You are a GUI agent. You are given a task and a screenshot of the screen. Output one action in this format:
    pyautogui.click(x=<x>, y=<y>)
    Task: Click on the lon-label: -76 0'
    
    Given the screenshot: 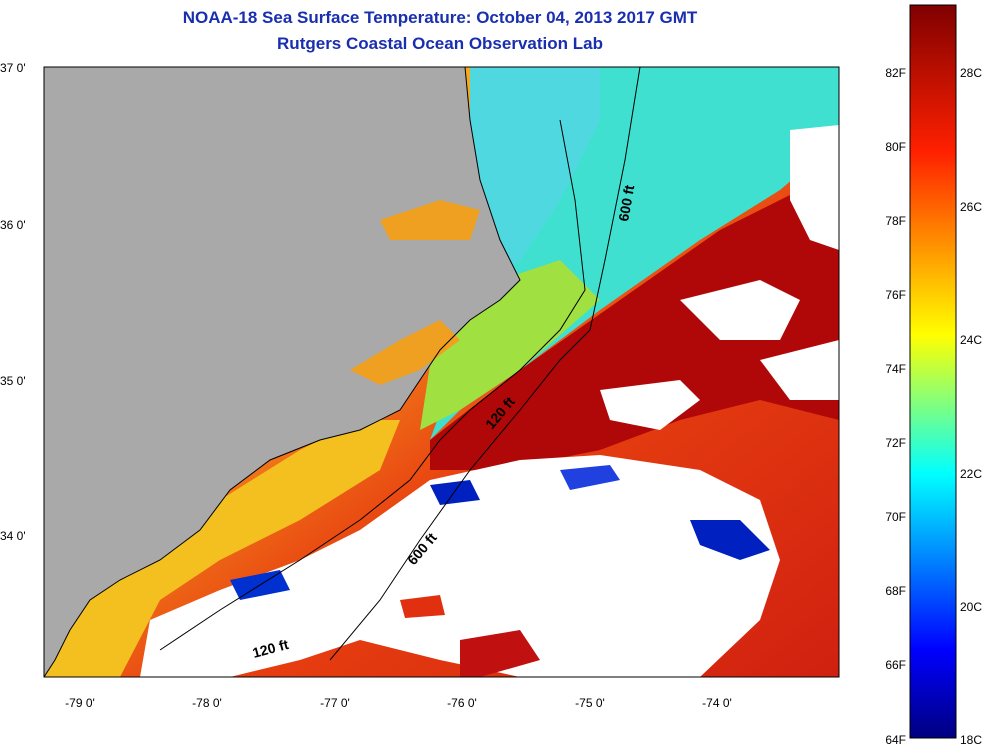 What is the action you would take?
    pyautogui.click(x=462, y=703)
    